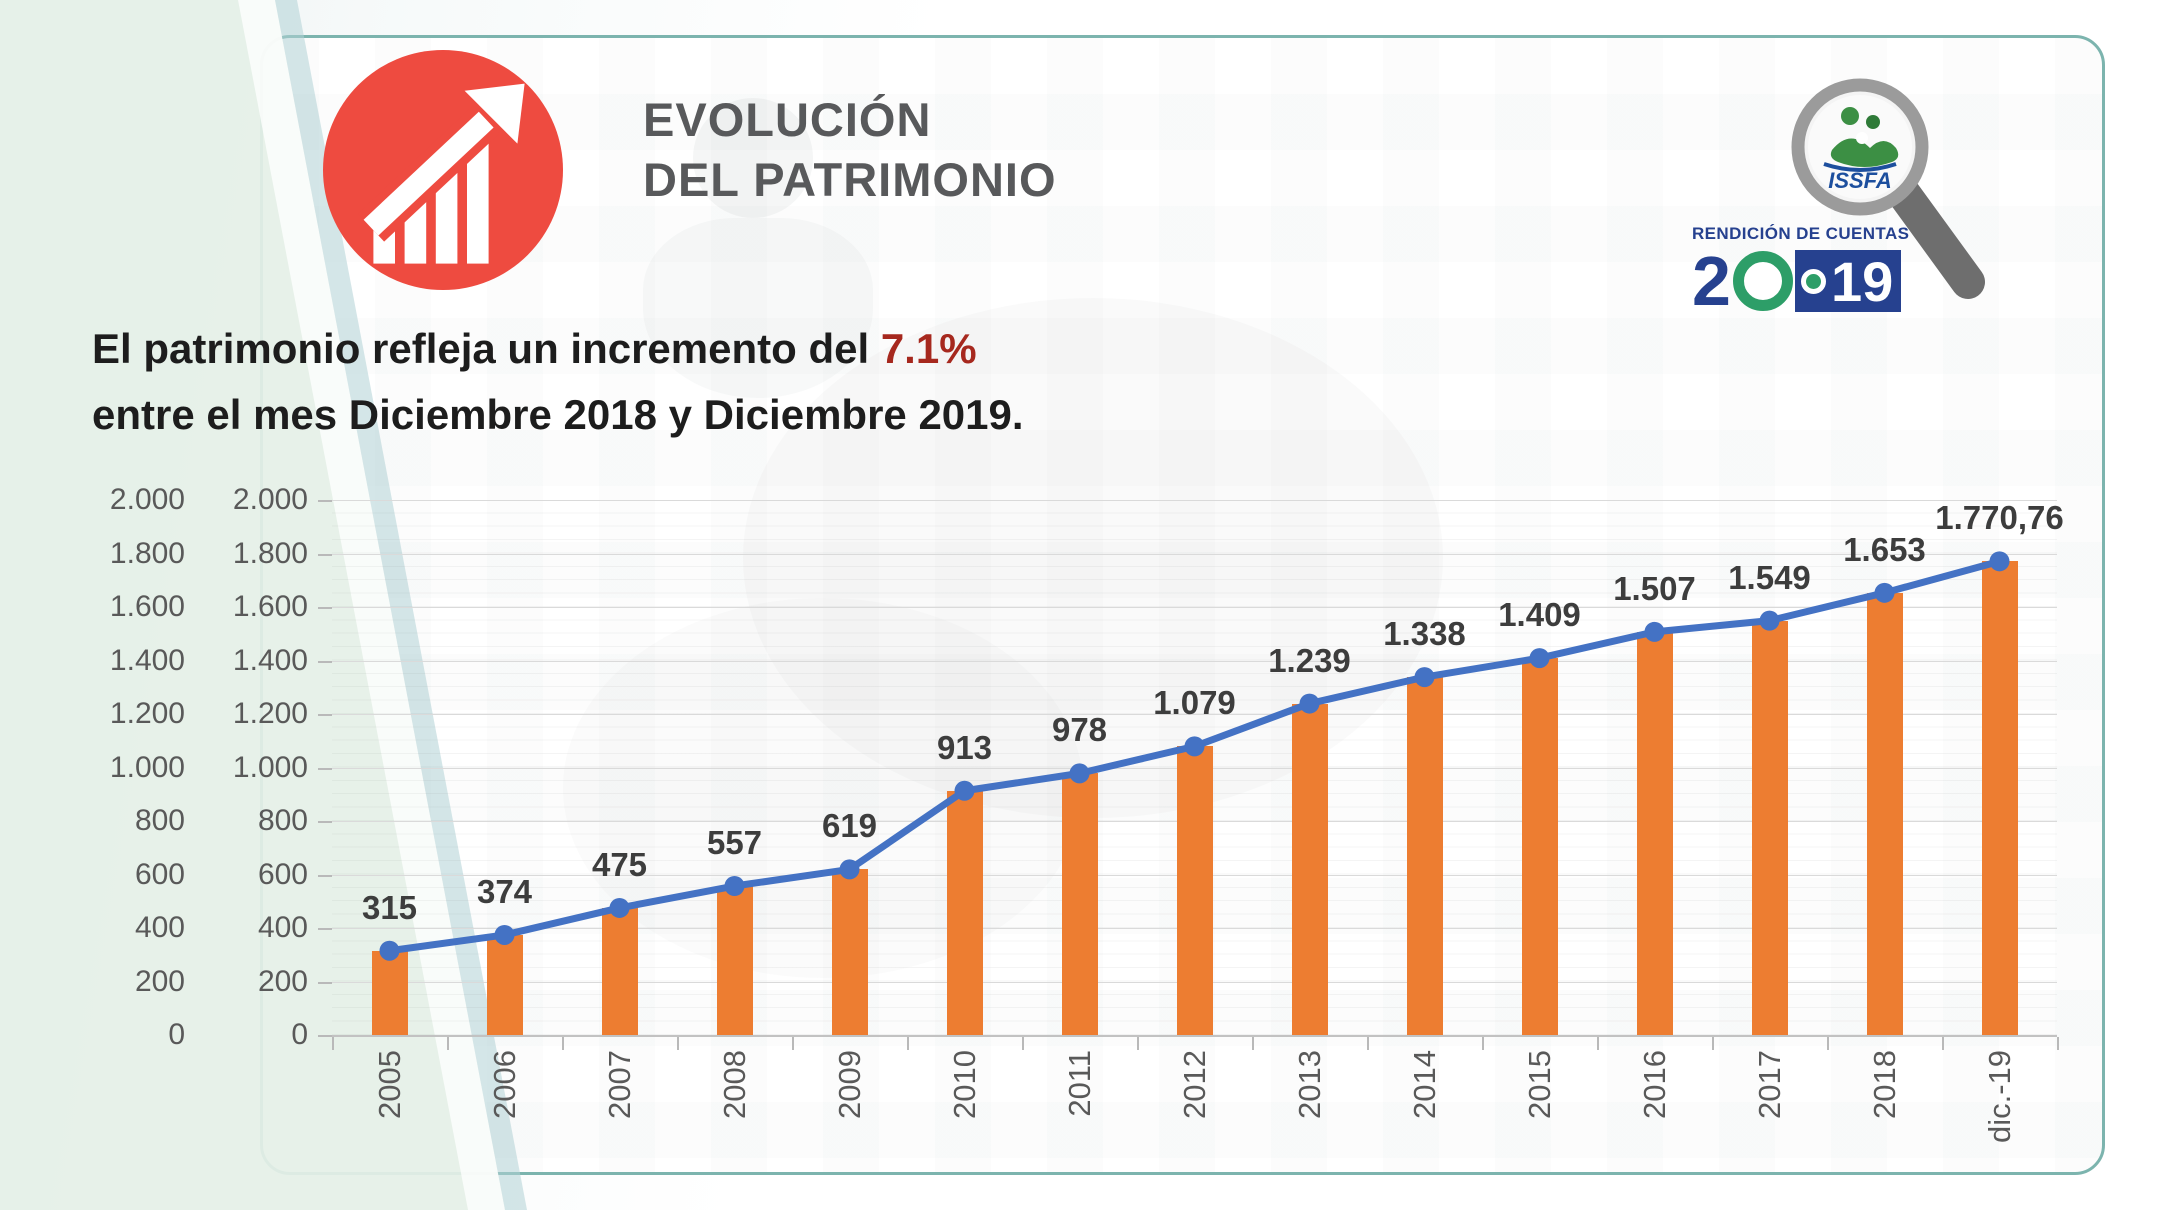  What do you see at coordinates (1860, 180) in the screenshot?
I see `svg-text: ISSFA` at bounding box center [1860, 180].